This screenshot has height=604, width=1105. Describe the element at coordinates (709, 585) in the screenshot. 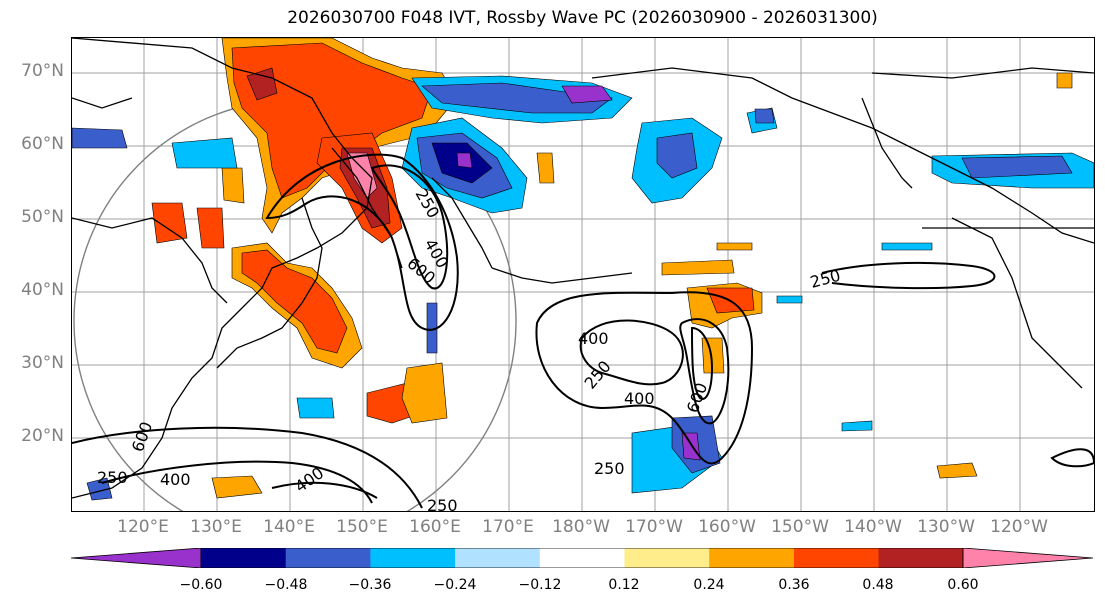

I see `colorbar-tick: 0.24` at that location.